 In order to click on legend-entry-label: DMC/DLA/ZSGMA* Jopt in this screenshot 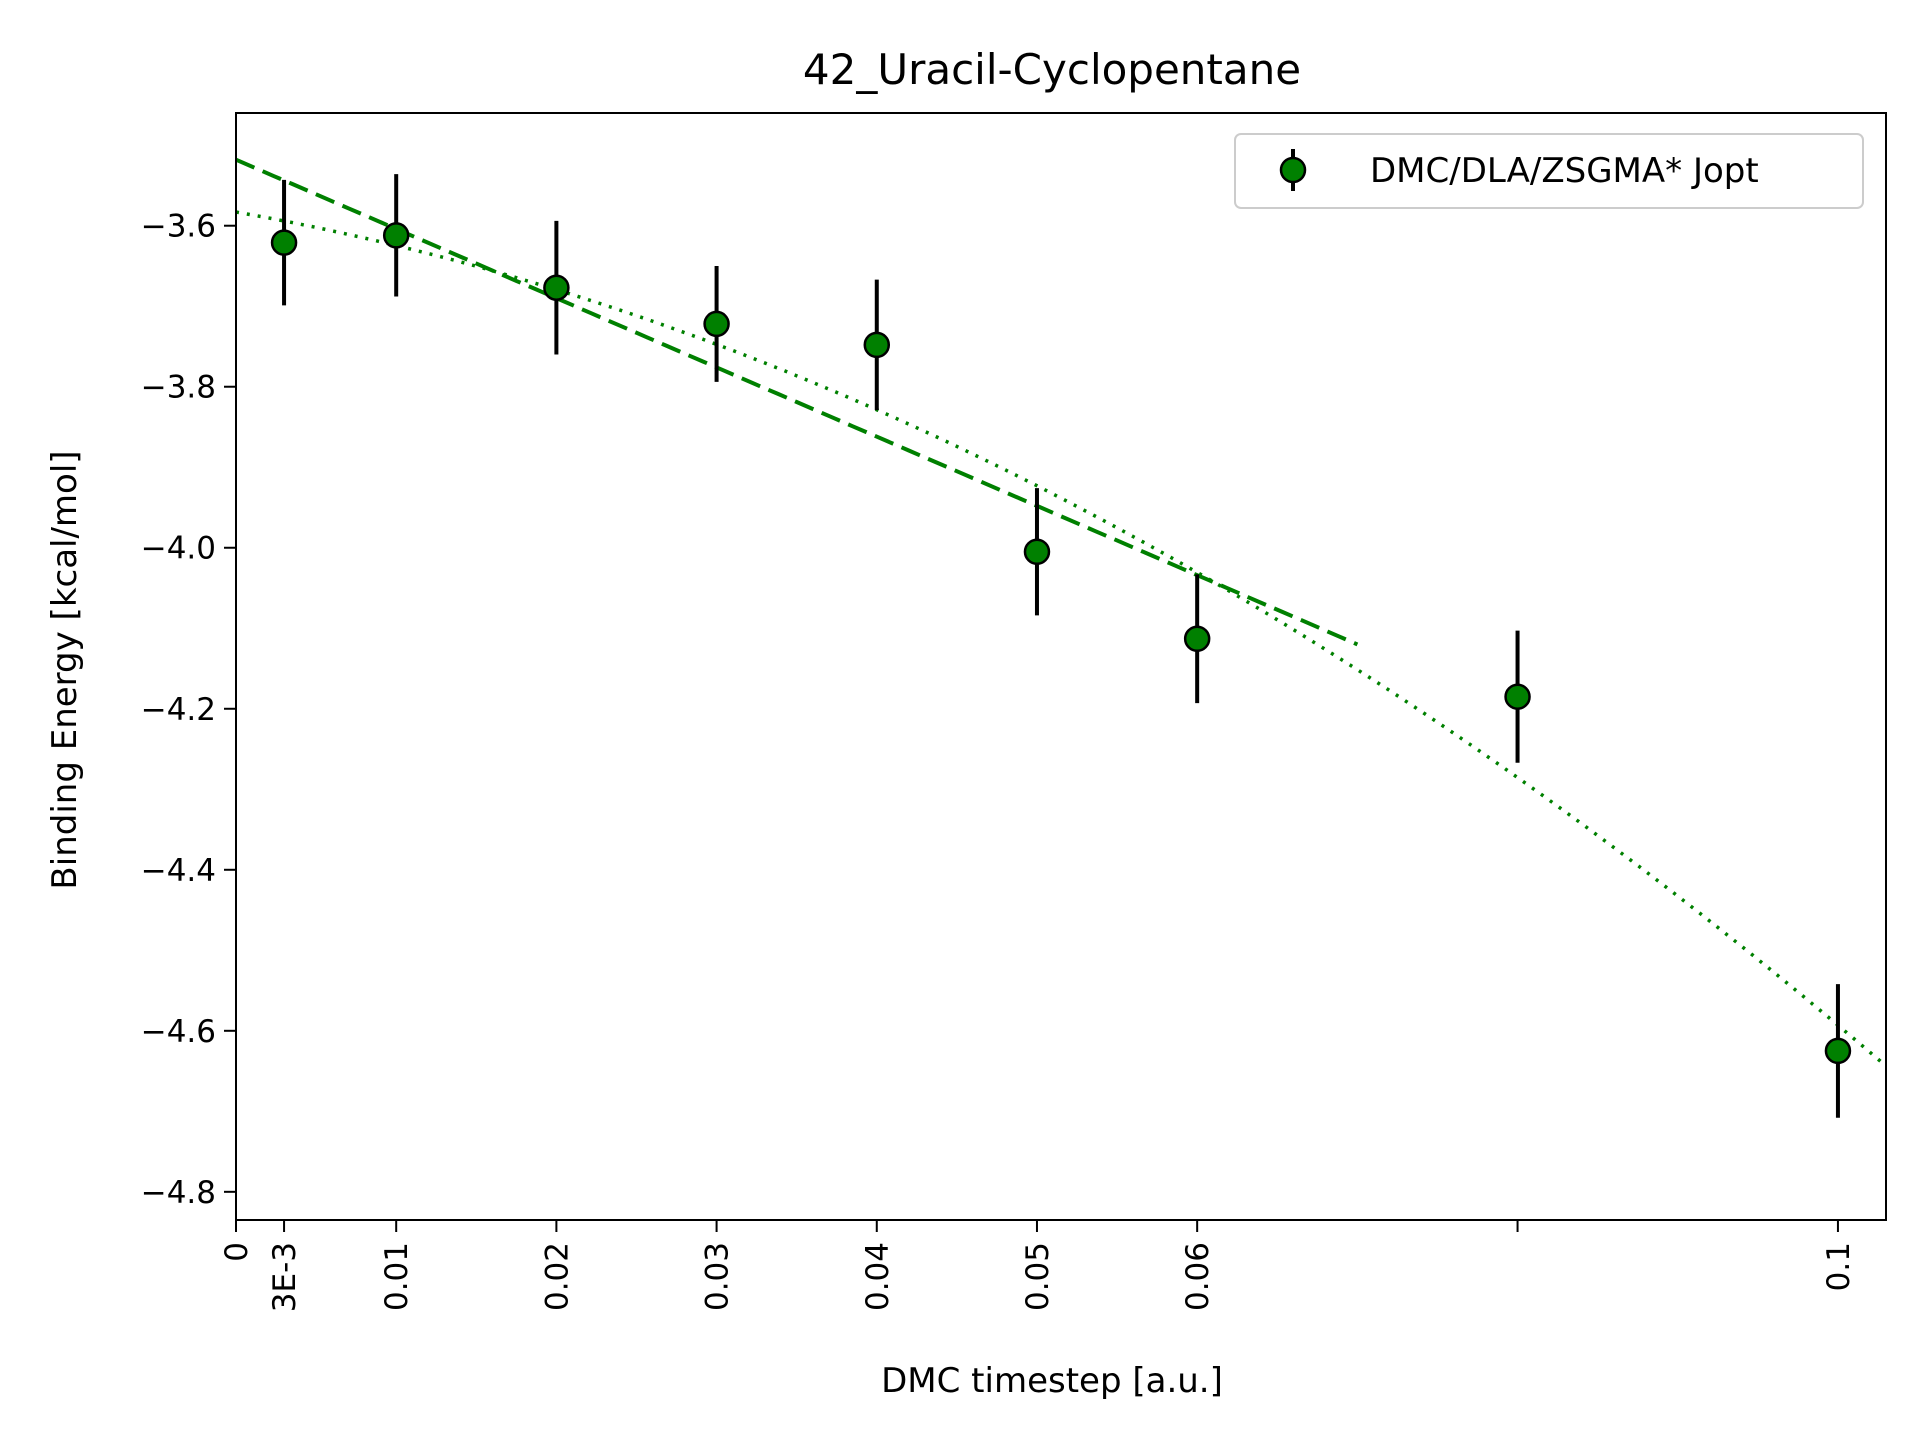, I will do `click(1564, 171)`.